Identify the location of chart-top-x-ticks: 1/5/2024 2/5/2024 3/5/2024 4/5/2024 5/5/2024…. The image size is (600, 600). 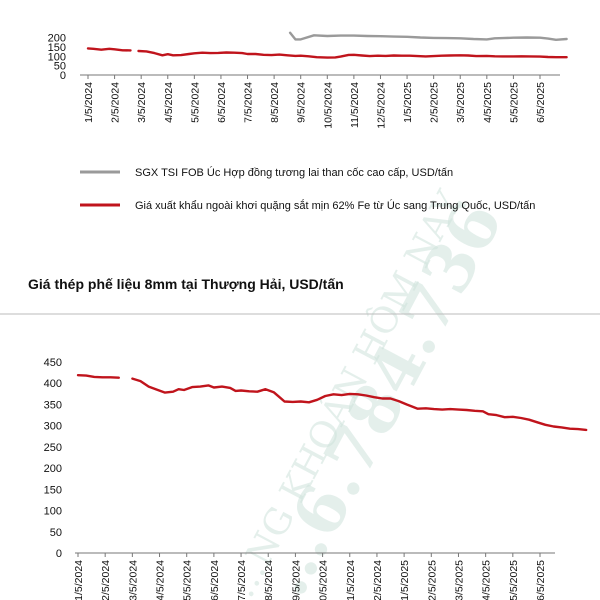
(315, 102).